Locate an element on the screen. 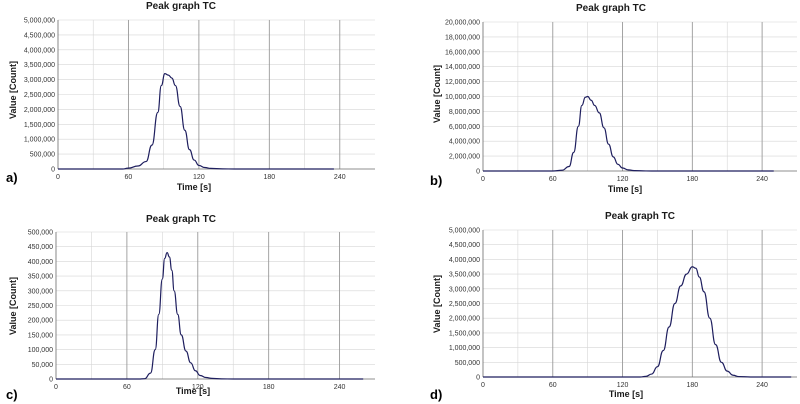 Image resolution: width=800 pixels, height=404 pixels. y-tick-label: 16,000,000 is located at coordinates (462, 52).